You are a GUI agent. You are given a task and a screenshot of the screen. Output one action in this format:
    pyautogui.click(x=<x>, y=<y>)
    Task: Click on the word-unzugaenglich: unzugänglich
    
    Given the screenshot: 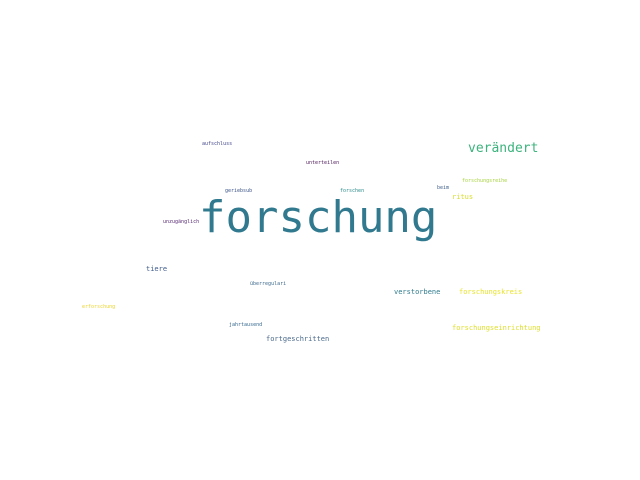 What is the action you would take?
    pyautogui.click(x=181, y=222)
    